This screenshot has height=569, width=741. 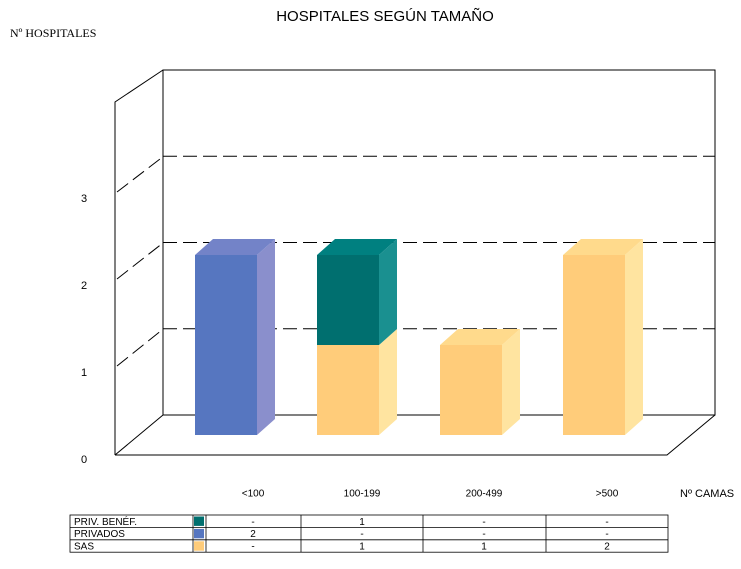 What do you see at coordinates (84, 547) in the screenshot?
I see `legend-label: SAS` at bounding box center [84, 547].